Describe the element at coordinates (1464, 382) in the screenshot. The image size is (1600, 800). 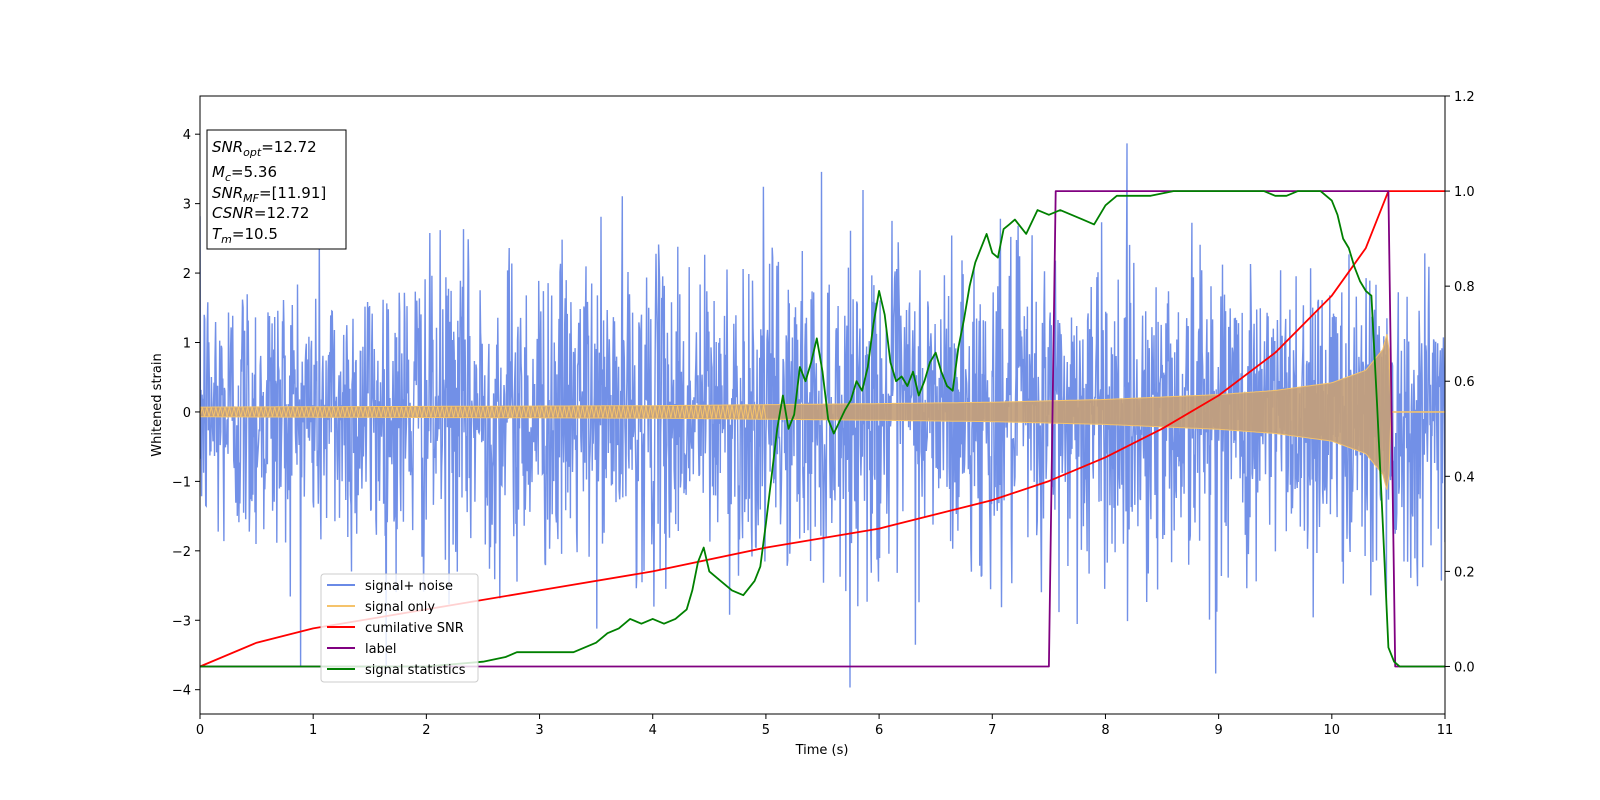
I see `y2-tick-label: 0.6` at that location.